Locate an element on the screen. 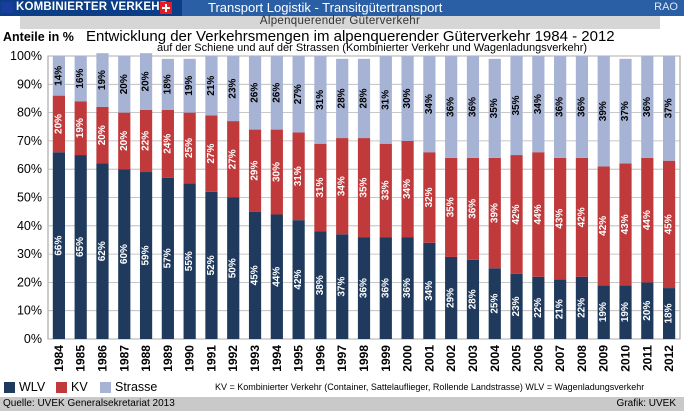  data-label: 24% is located at coordinates (167, 144).